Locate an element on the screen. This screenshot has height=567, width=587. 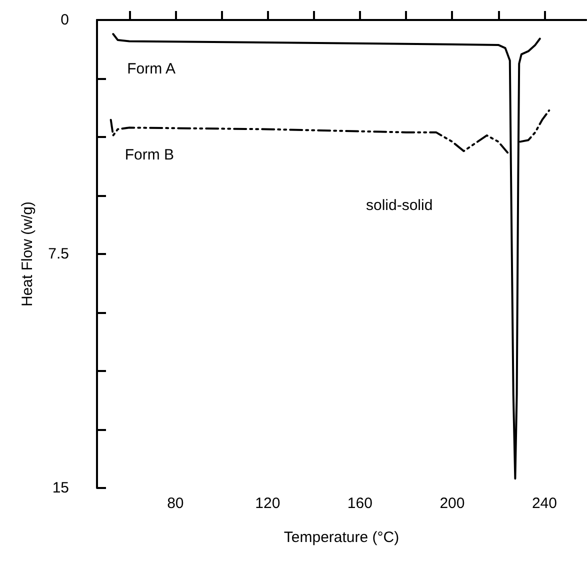
series-label: Form B is located at coordinates (149, 155).